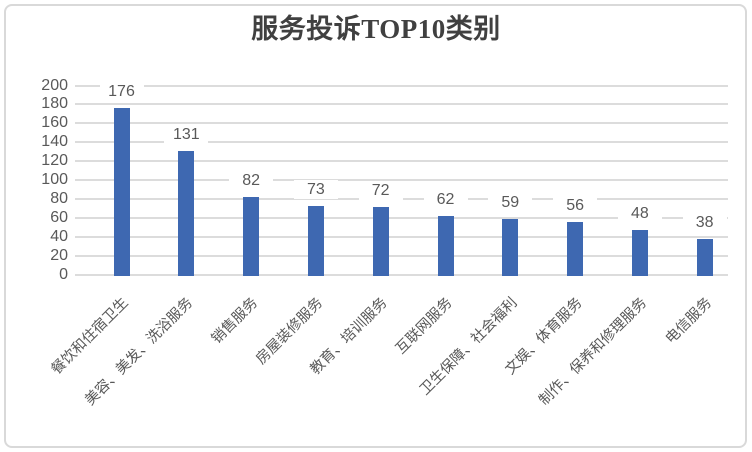 Image resolution: width=752 pixels, height=452 pixels. Describe the element at coordinates (54, 161) in the screenshot. I see `y-axis-tick-label: 120` at that location.